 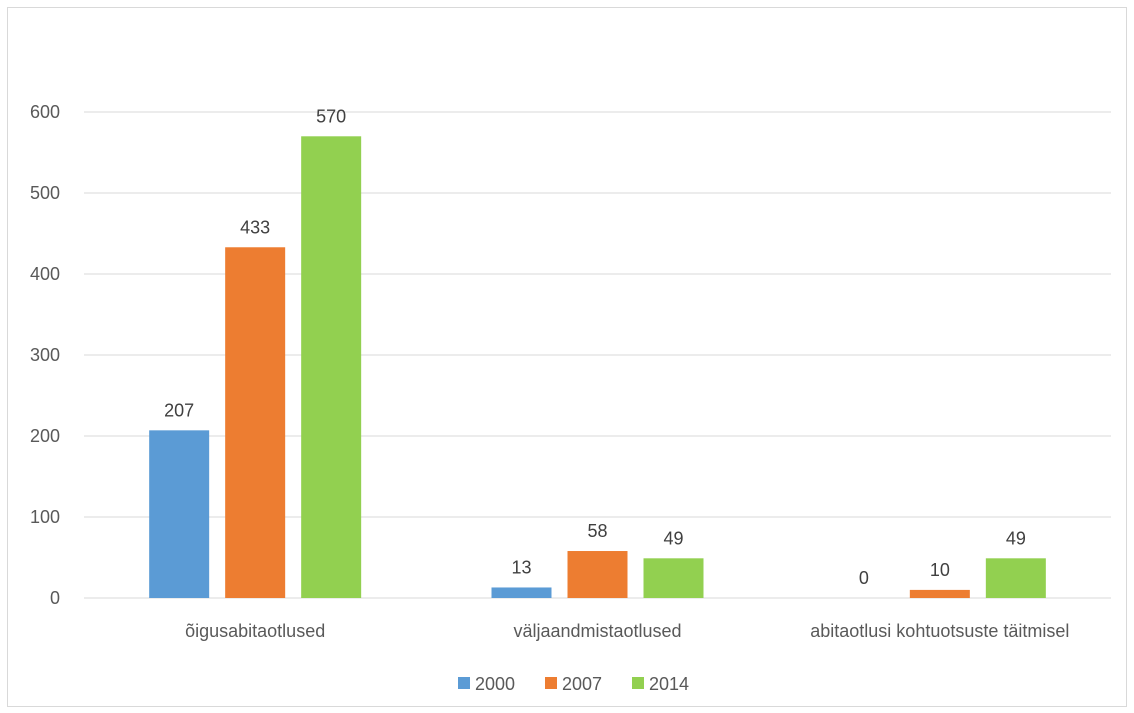 I want to click on y-tick-label: 400, so click(x=45, y=274).